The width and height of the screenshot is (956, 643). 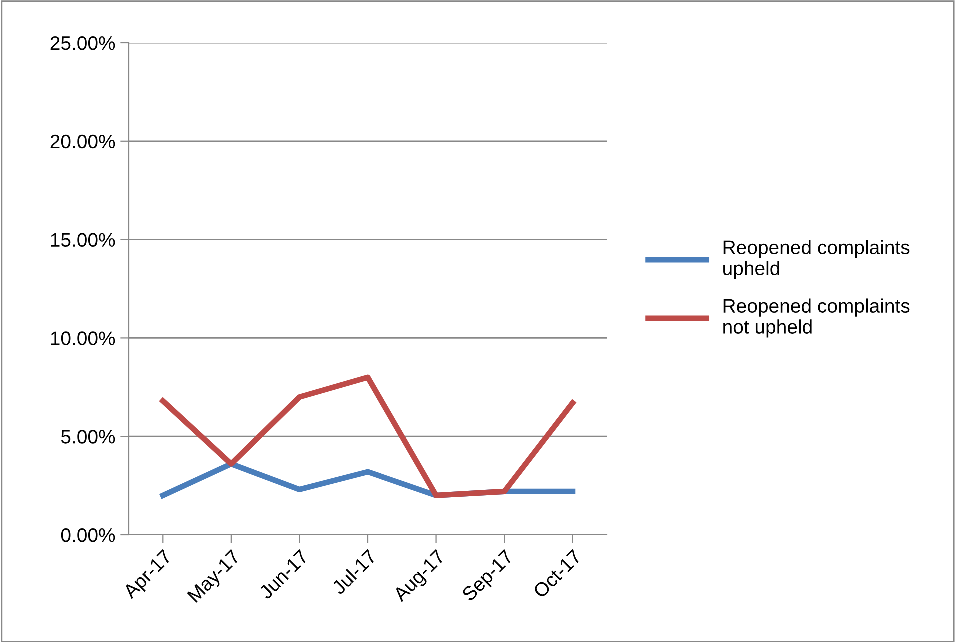 I want to click on y-tick-label: 20.00%, so click(x=83, y=141).